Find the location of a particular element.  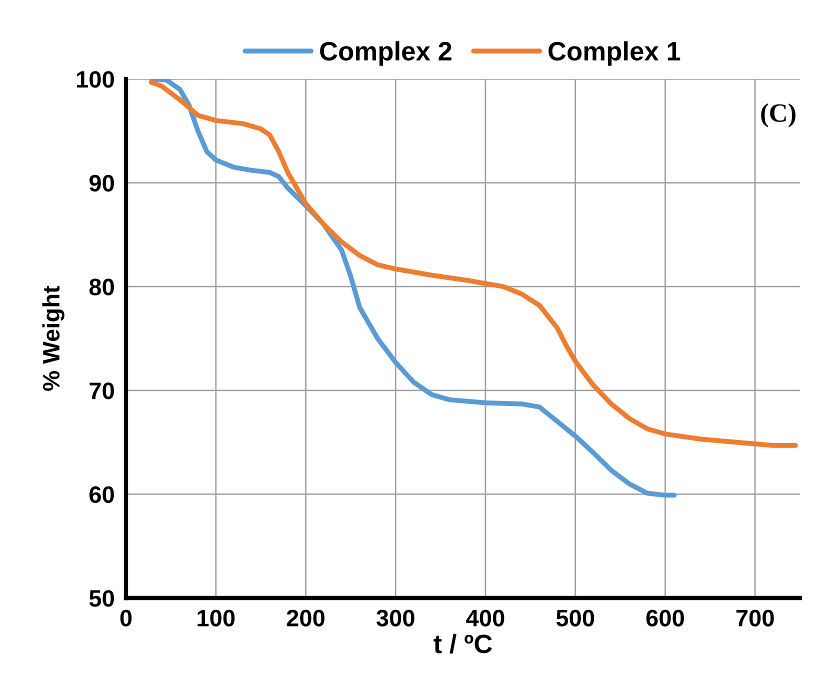

x-tick-label: 700 is located at coordinates (755, 618).